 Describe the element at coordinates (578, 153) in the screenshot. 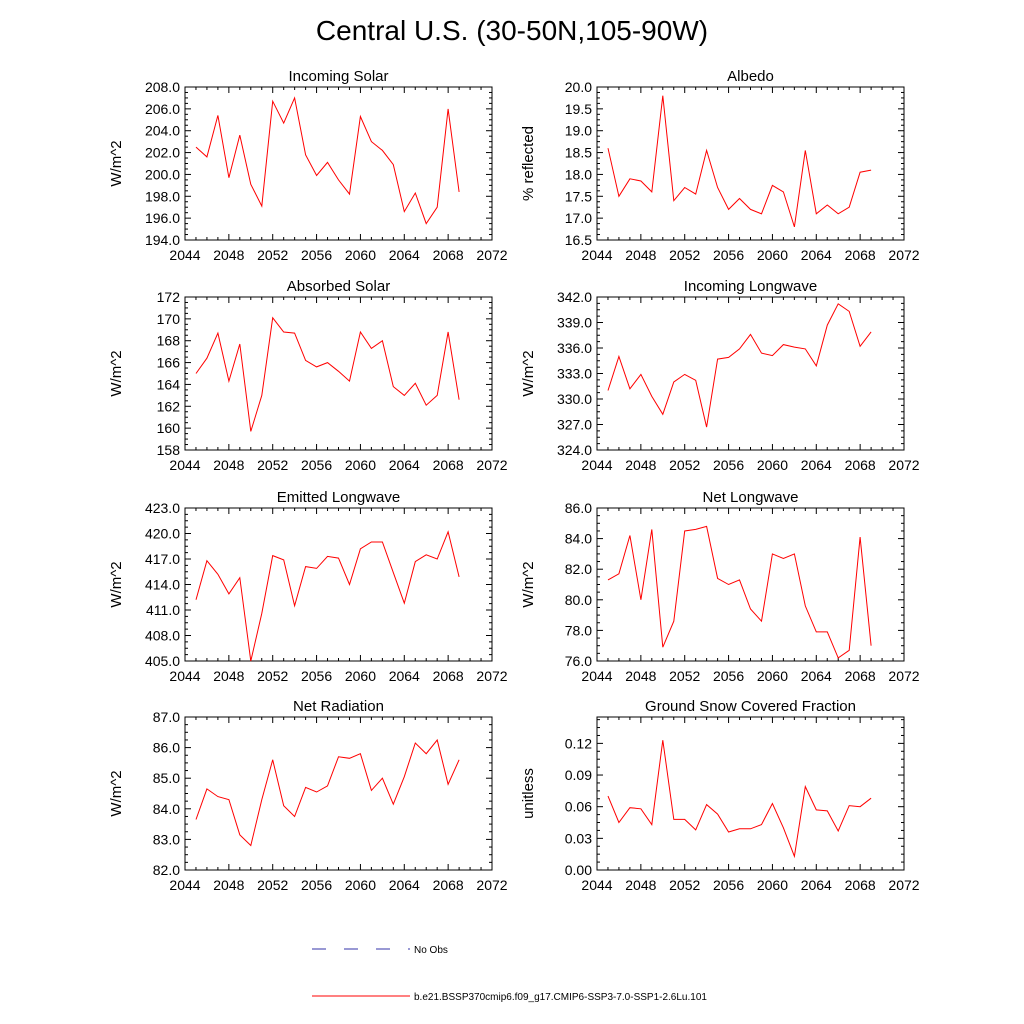

I see `y-tick-label: 18.5` at that location.